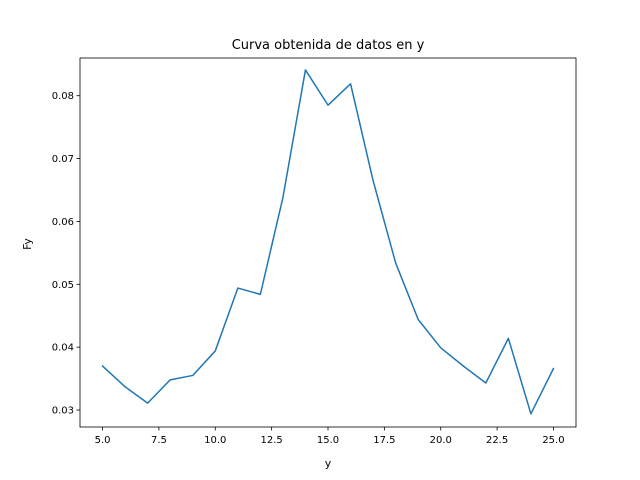 The image size is (640, 480). What do you see at coordinates (63, 159) in the screenshot?
I see `y-tick-label: 0.07` at bounding box center [63, 159].